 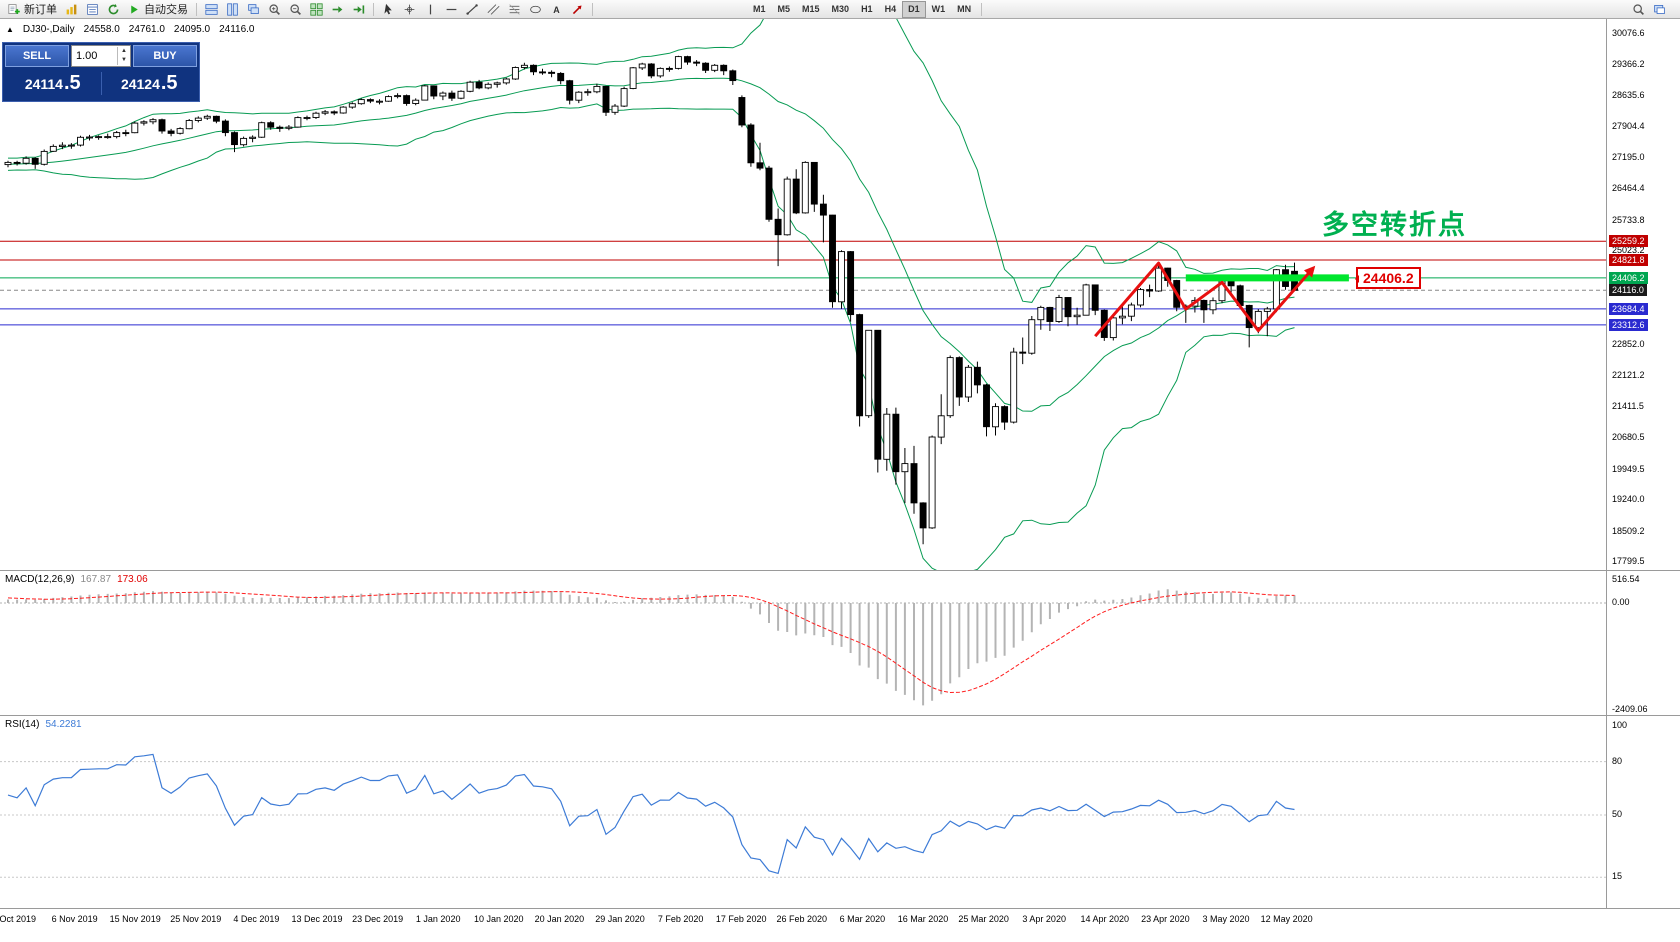 I want to click on zoom-out-button, so click(x=295, y=9).